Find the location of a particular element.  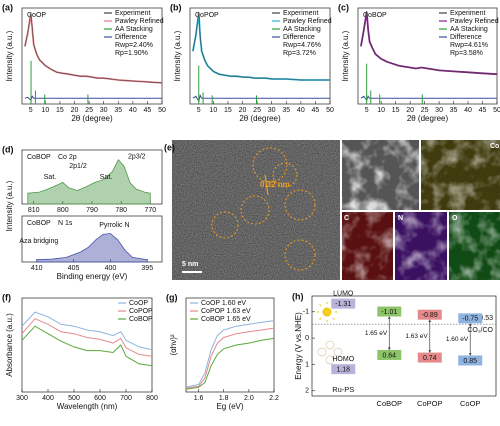

level-name: HOMO is located at coordinates (343, 359).